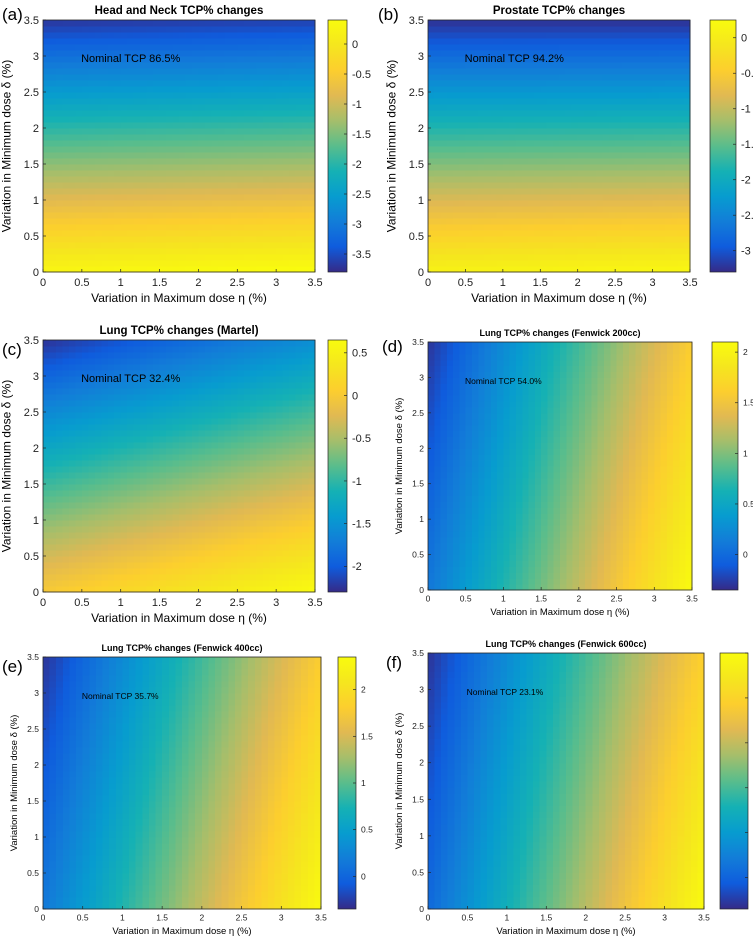  What do you see at coordinates (746, 110) in the screenshot?
I see `colorbar-tick-label: -1` at bounding box center [746, 110].